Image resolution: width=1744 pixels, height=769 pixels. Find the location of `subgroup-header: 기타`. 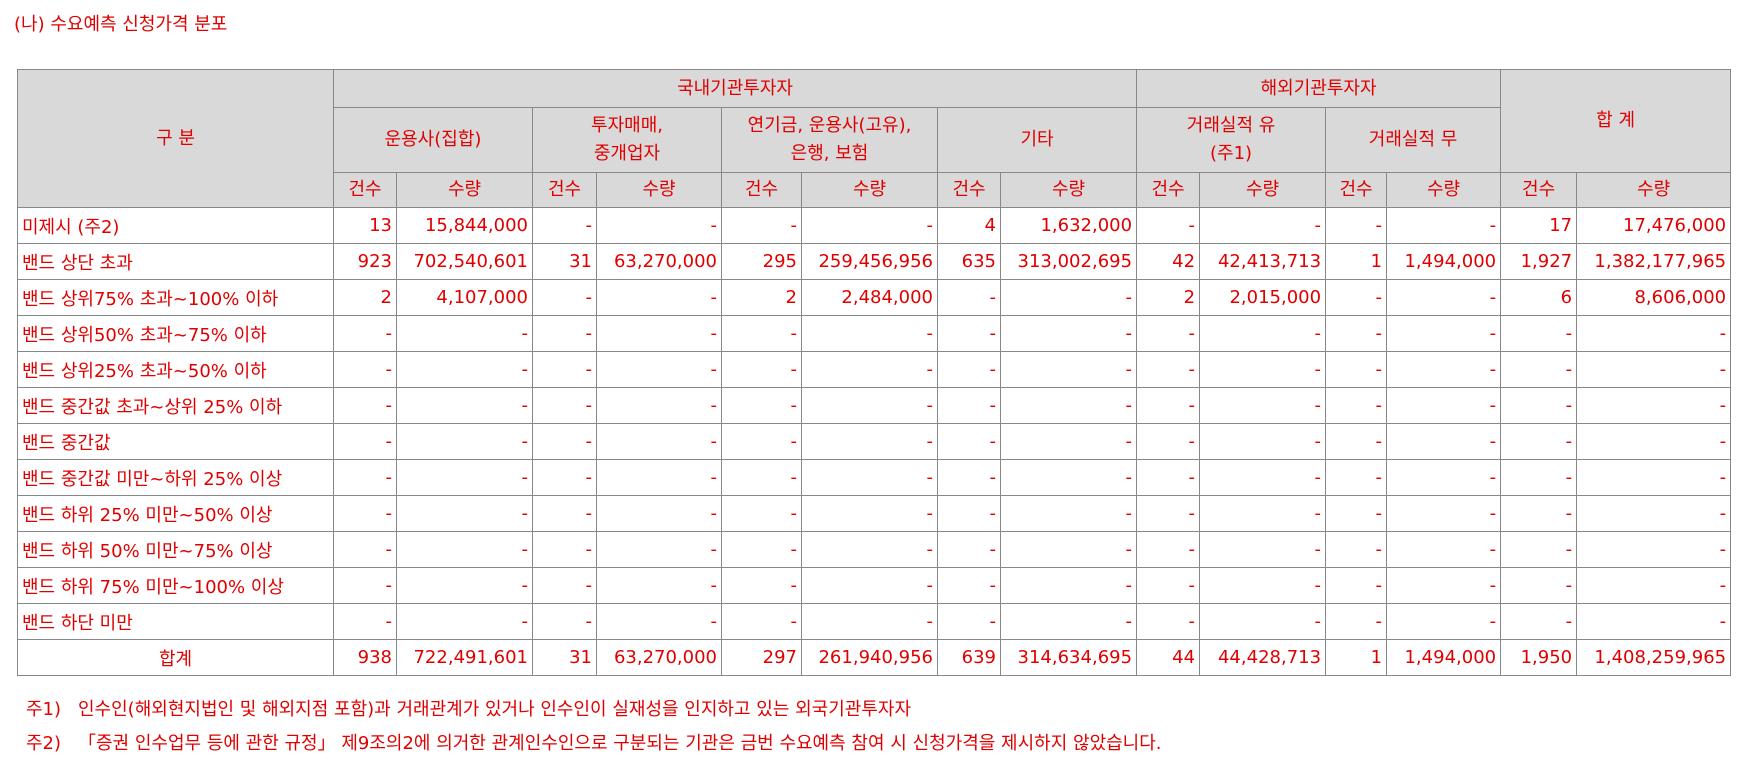

subgroup-header: 기타 is located at coordinates (1037, 140).